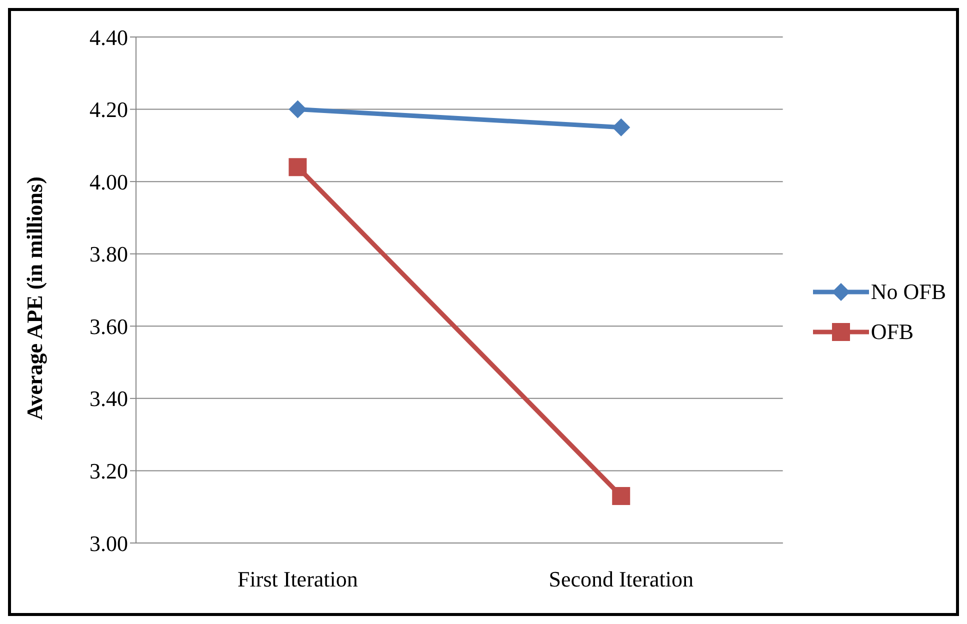 This screenshot has width=967, height=624. I want to click on legend-label: No OFB, so click(908, 292).